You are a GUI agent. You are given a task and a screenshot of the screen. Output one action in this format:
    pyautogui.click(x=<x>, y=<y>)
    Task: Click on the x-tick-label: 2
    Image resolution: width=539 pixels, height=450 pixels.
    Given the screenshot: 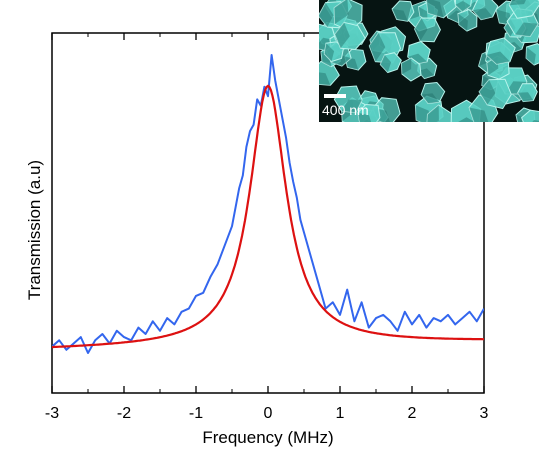 What is the action you would take?
    pyautogui.click(x=412, y=413)
    